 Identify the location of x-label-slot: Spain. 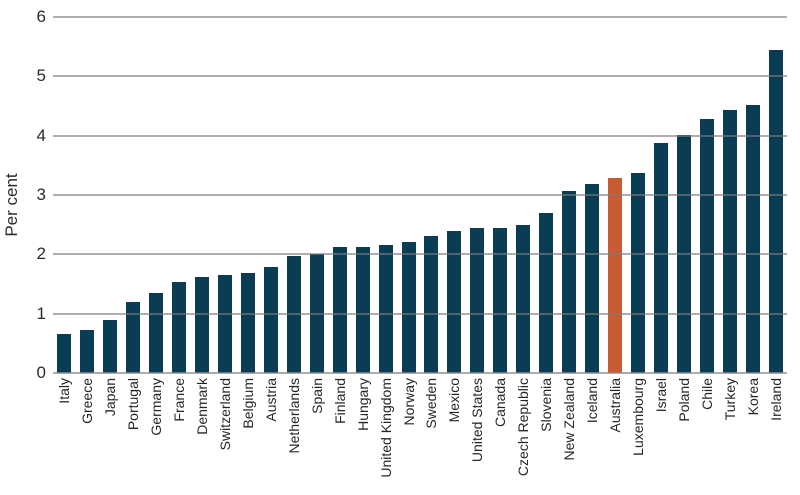
(316, 435).